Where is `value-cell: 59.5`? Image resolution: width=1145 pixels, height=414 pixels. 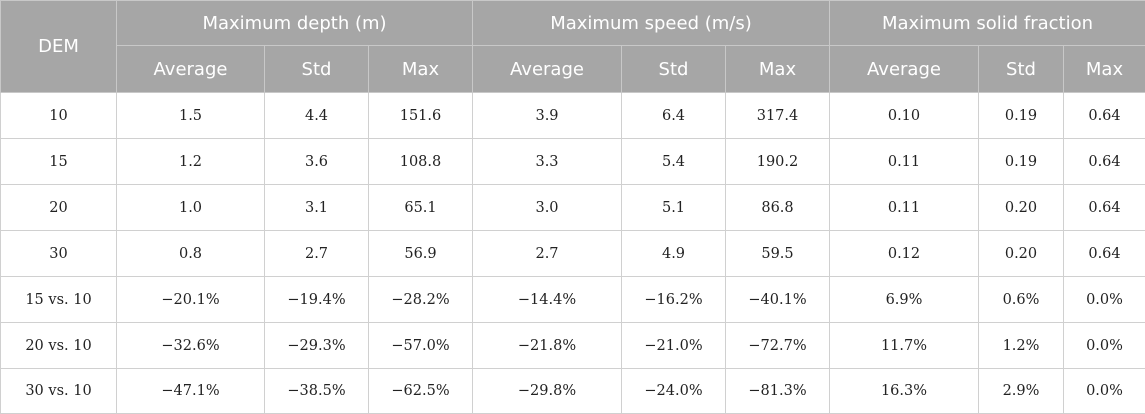 value-cell: 59.5 is located at coordinates (778, 254).